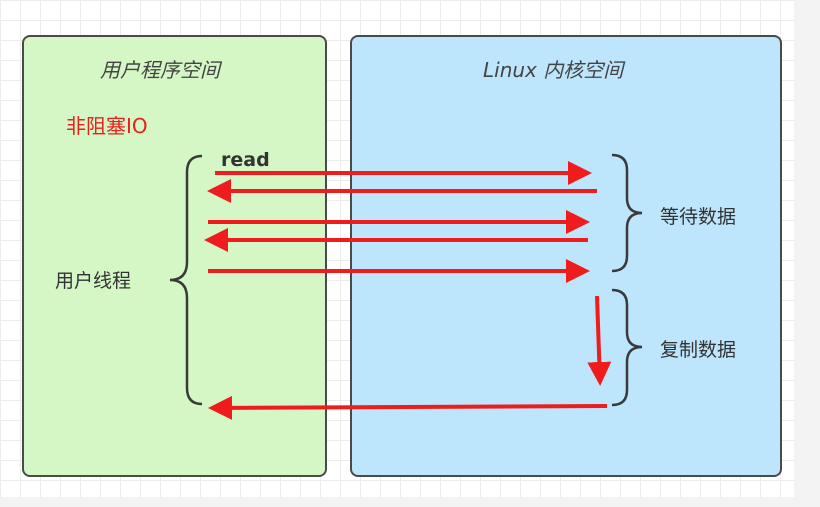 Image resolution: width=820 pixels, height=507 pixels. I want to click on final-return-arrow, so click(408, 407).